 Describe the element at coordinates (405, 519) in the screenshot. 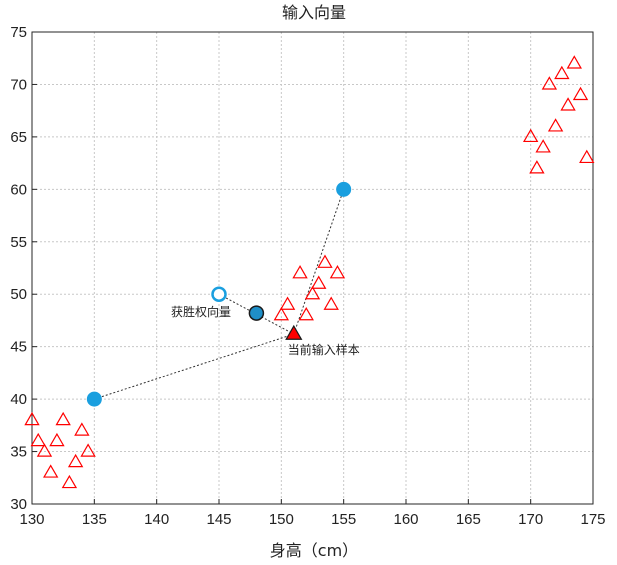

I see `x-tick-label: 160` at that location.